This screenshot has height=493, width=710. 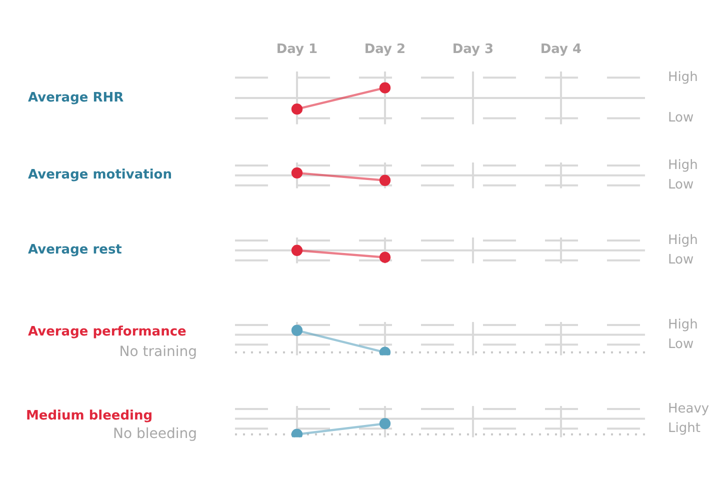 I want to click on x-tick-label: Day 4, so click(x=561, y=50).